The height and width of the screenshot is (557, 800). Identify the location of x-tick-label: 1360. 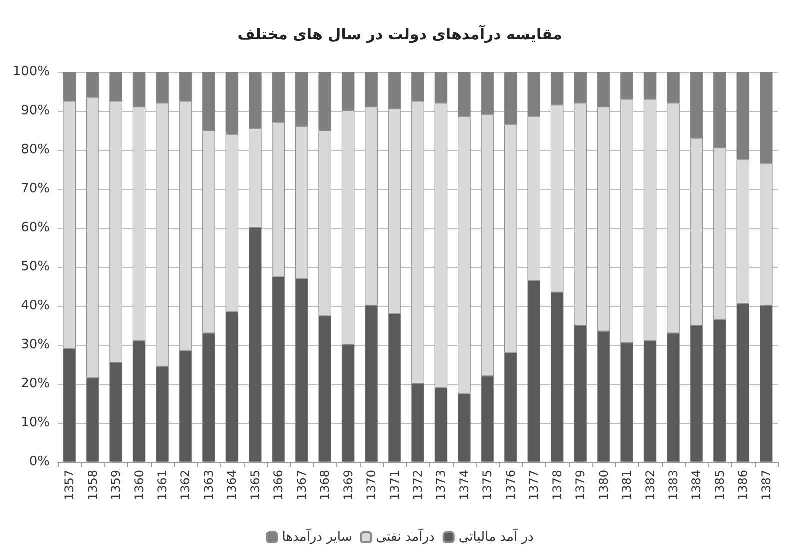
(139, 485).